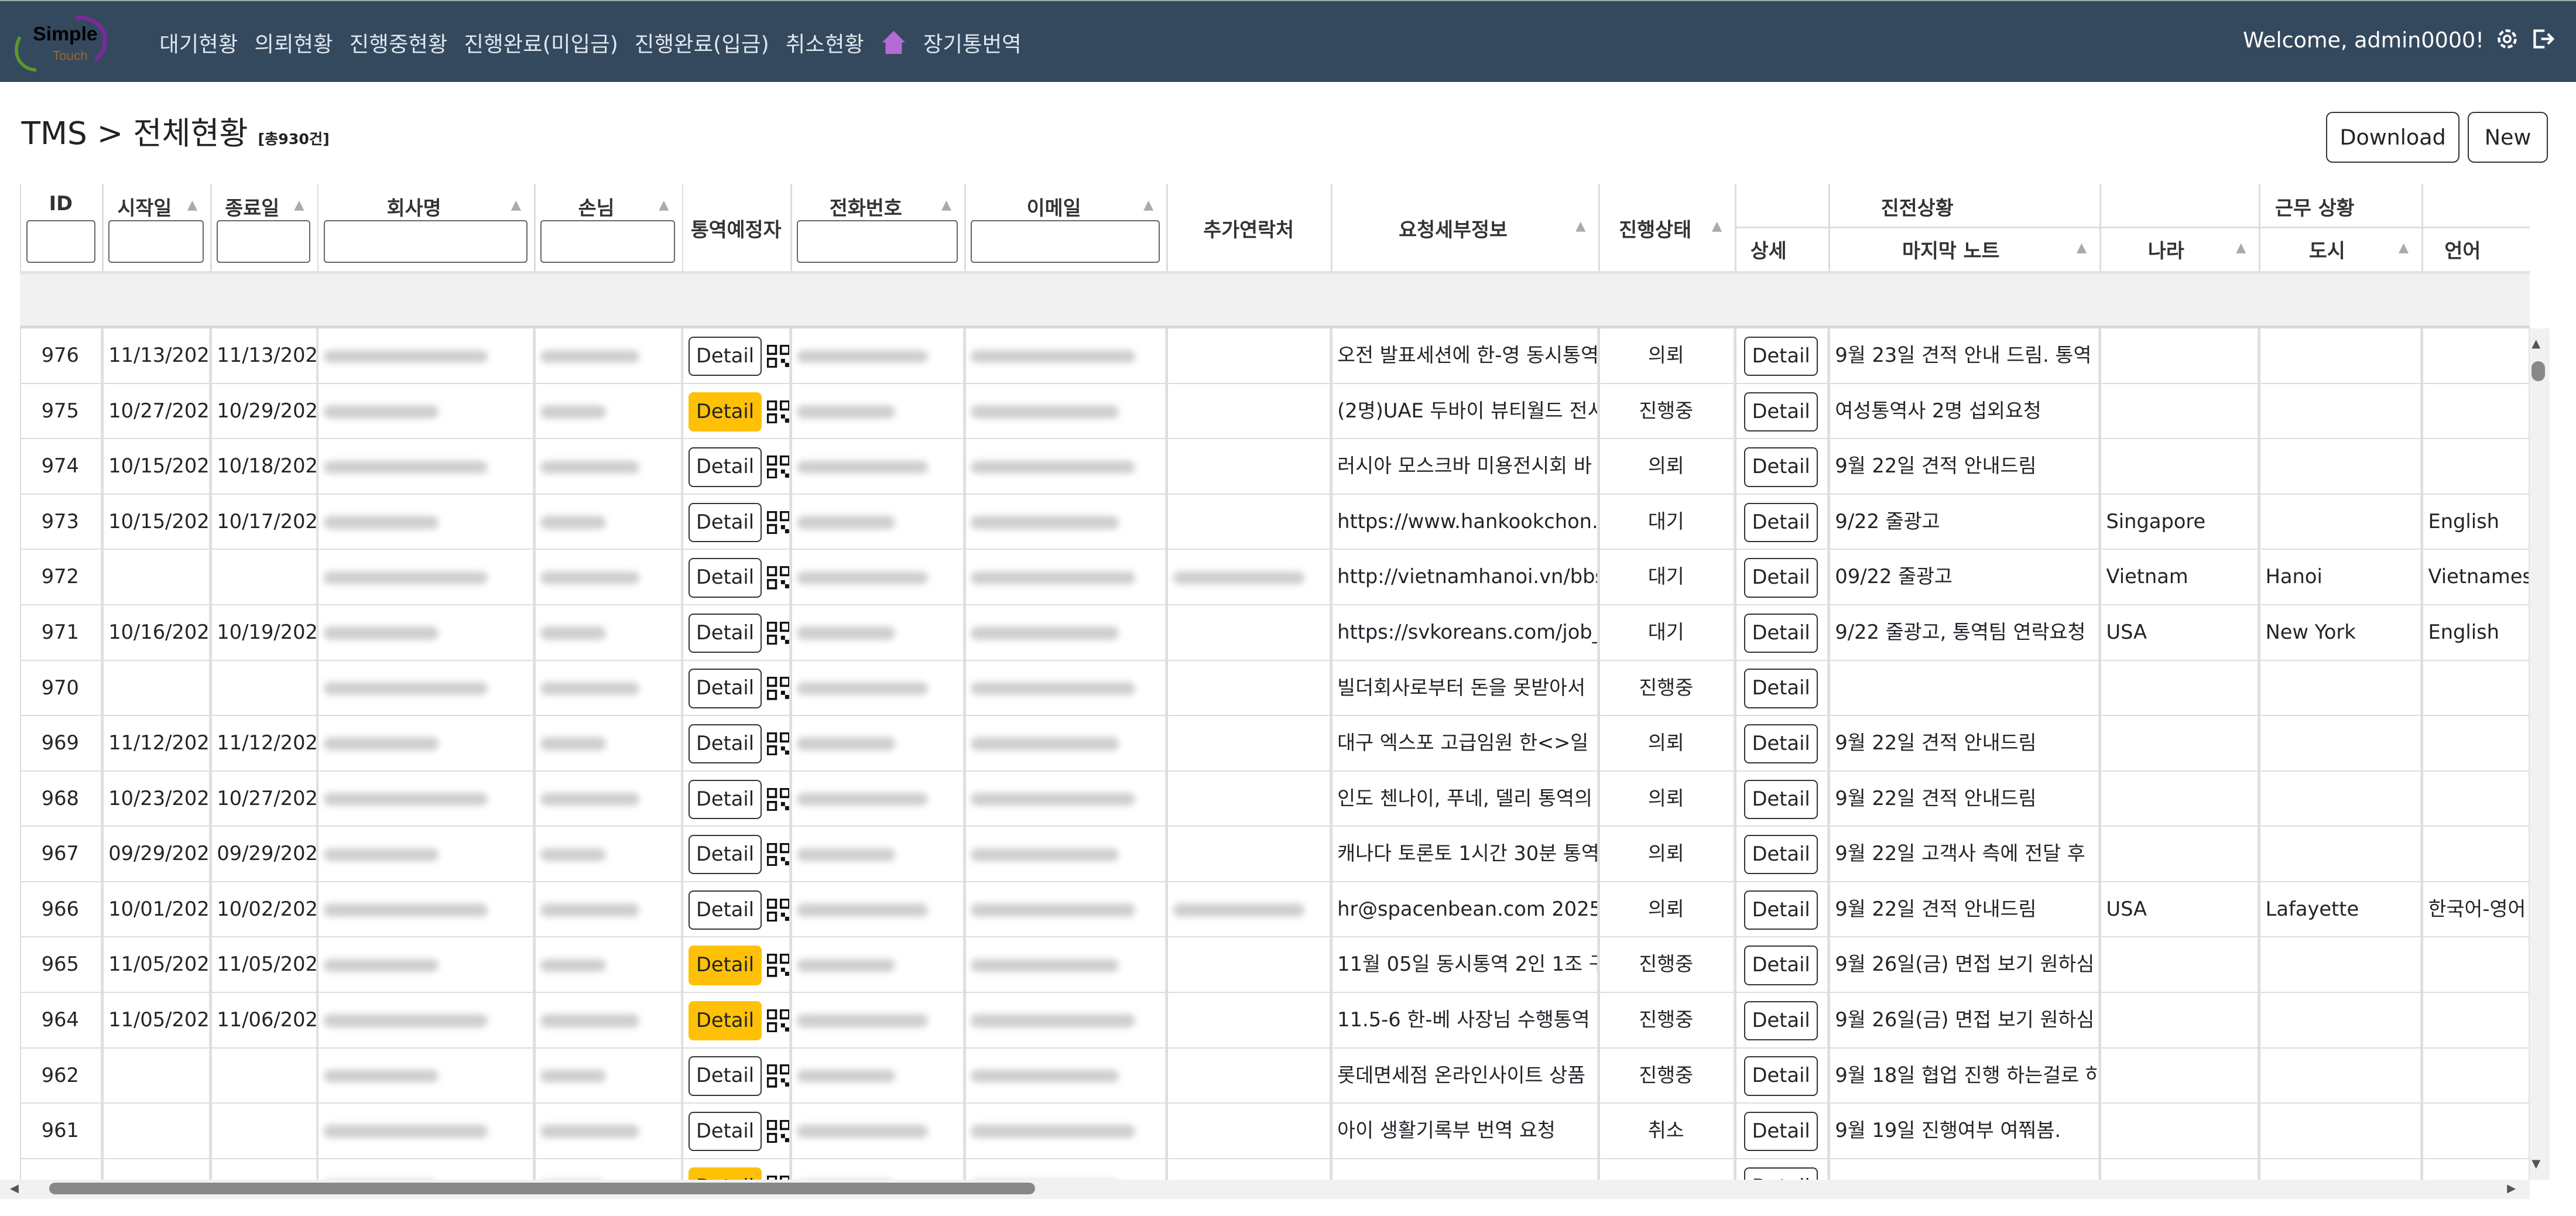  Describe the element at coordinates (877, 241) in the screenshot. I see `filter-input-phone` at that location.